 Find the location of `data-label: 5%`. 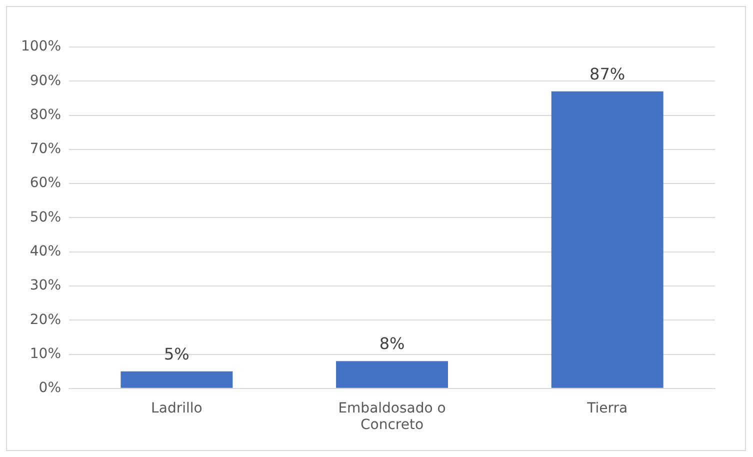

data-label: 5% is located at coordinates (177, 354).